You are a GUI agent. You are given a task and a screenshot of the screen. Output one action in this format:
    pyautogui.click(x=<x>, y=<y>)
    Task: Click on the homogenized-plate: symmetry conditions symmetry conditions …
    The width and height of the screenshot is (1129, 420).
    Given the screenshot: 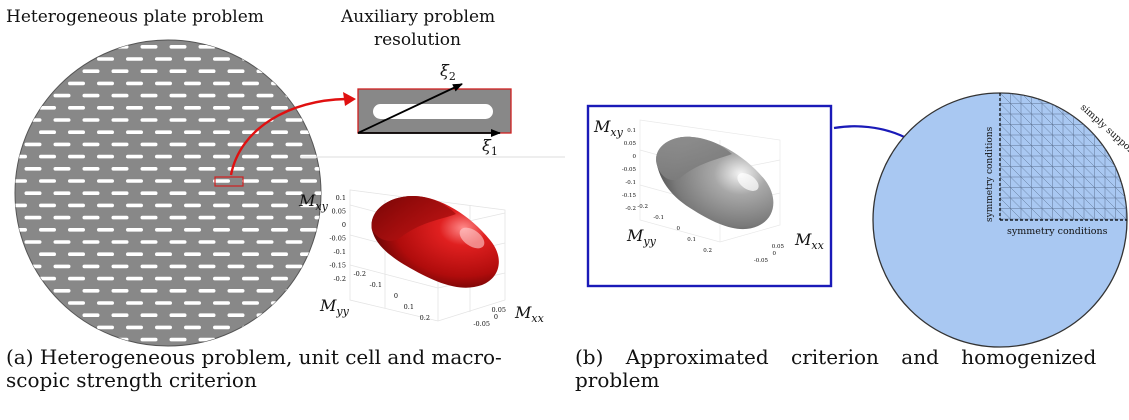 What is the action you would take?
    pyautogui.click(x=1000, y=220)
    